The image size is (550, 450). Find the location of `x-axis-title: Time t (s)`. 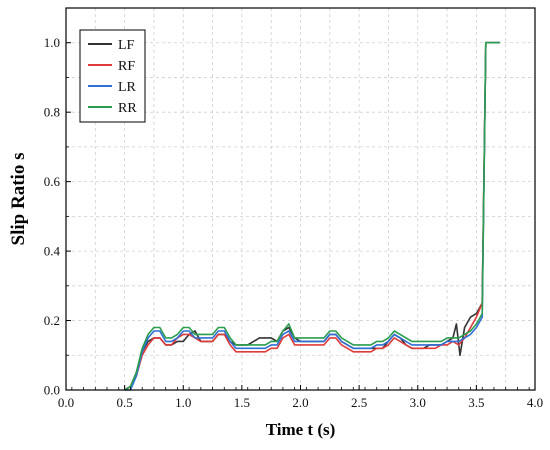

x-axis-title: Time t (s) is located at coordinates (301, 429).